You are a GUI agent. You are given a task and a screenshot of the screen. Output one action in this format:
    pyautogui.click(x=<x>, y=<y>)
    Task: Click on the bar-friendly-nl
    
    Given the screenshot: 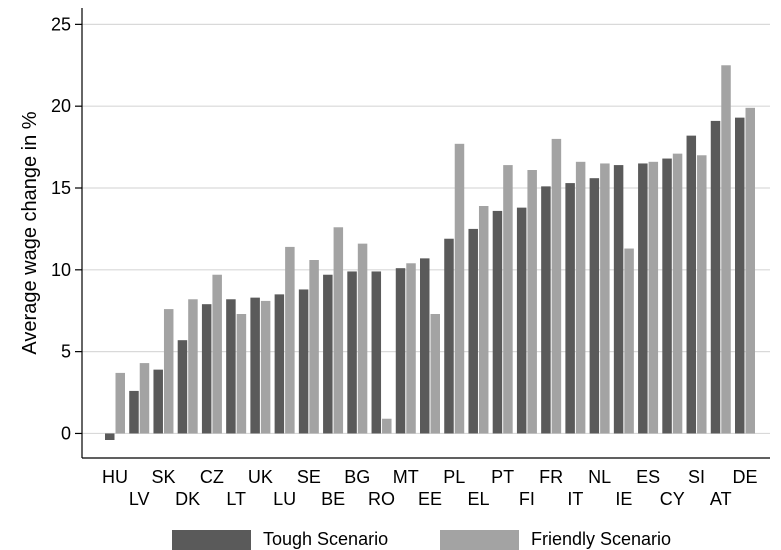 What is the action you would take?
    pyautogui.click(x=605, y=298)
    